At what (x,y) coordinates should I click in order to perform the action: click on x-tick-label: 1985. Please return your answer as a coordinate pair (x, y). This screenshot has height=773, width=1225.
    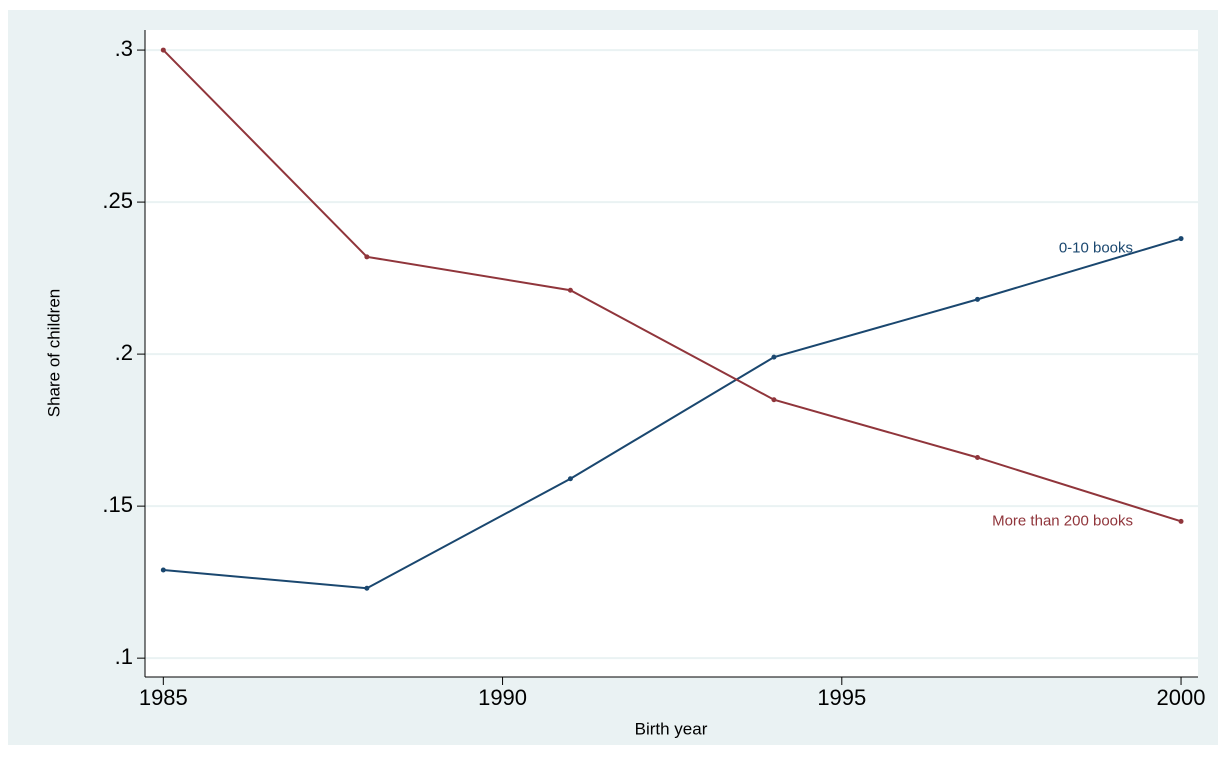
    Looking at the image, I should click on (163, 697).